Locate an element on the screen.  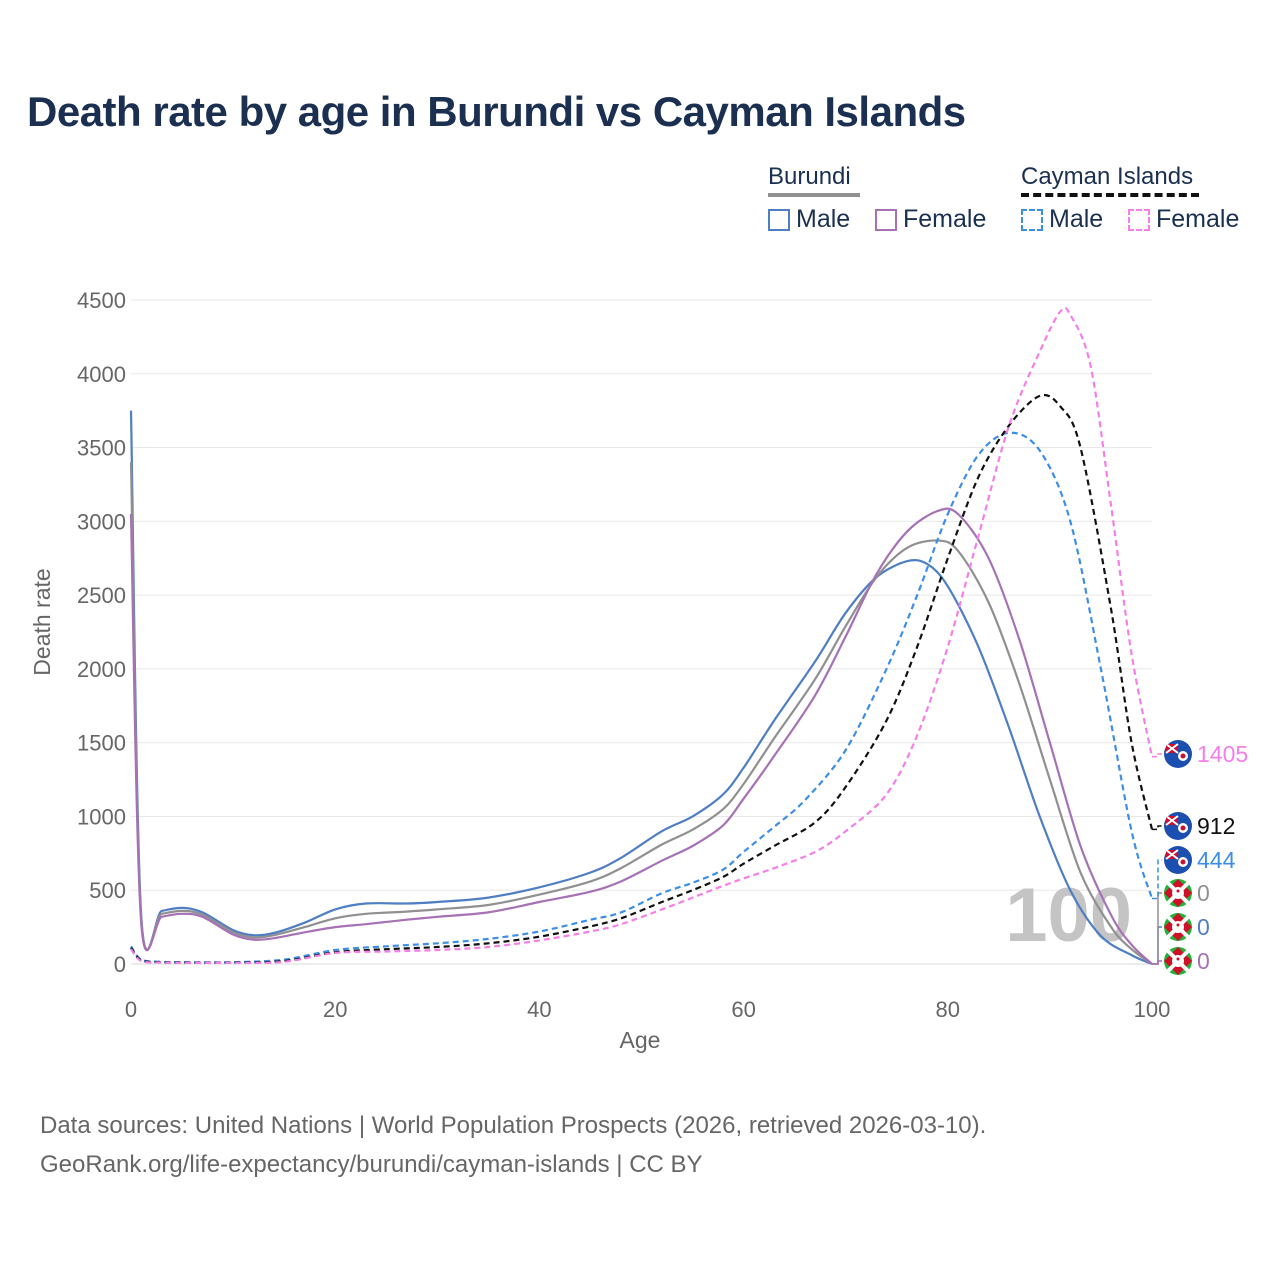
y-tick-label: 500 is located at coordinates (107, 890).